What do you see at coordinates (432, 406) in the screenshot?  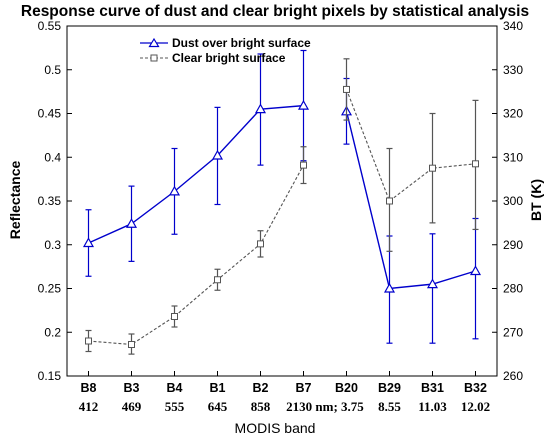 I see `wavelength-label: 11.03` at bounding box center [432, 406].